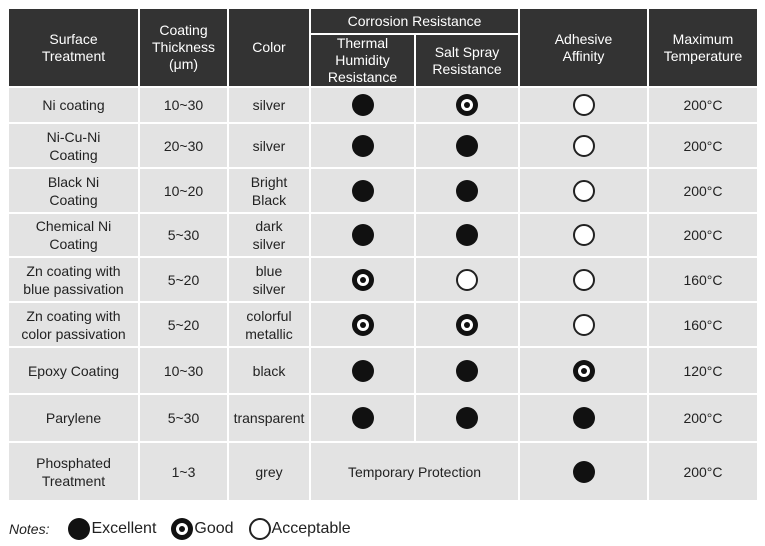 The height and width of the screenshot is (546, 765). I want to click on header-cell: Adhesive Affinity, so click(583, 47).